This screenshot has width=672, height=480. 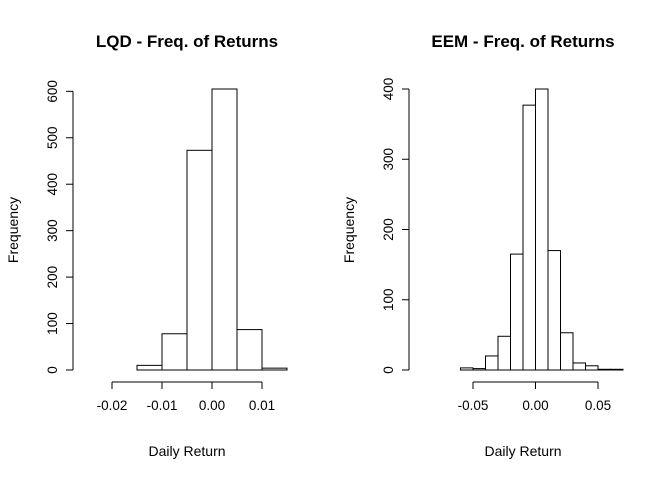 What do you see at coordinates (52, 91) in the screenshot?
I see `y-tick-label: 600` at bounding box center [52, 91].